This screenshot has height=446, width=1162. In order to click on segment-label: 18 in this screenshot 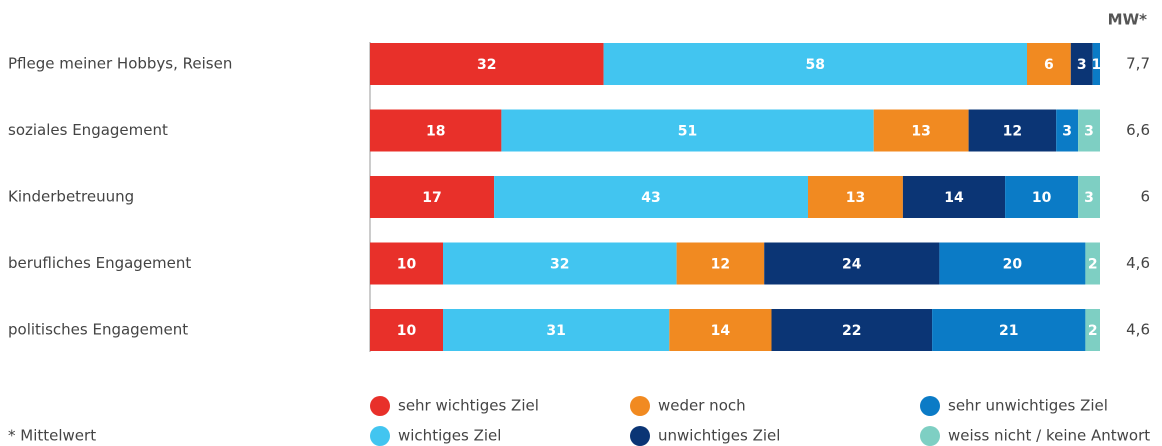, I will do `click(435, 132)`.